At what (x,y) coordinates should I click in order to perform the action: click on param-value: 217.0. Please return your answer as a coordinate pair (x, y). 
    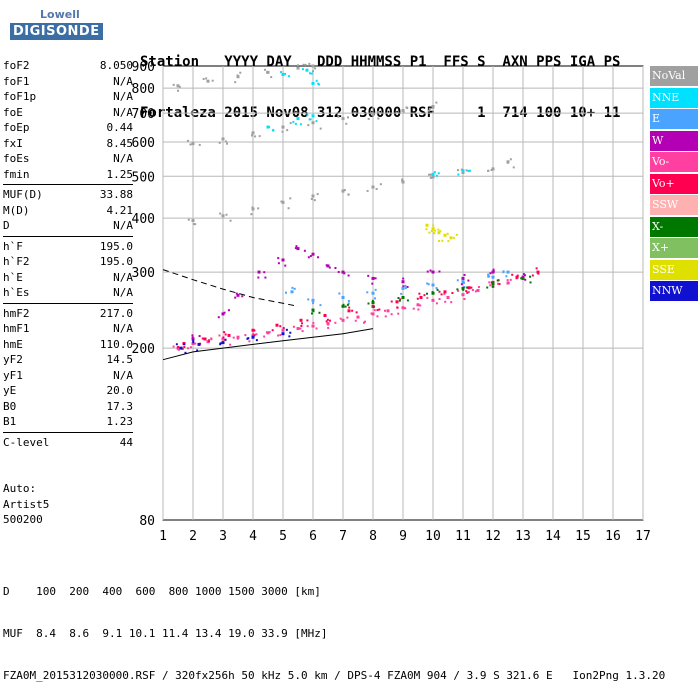
    Looking at the image, I should click on (116, 313).